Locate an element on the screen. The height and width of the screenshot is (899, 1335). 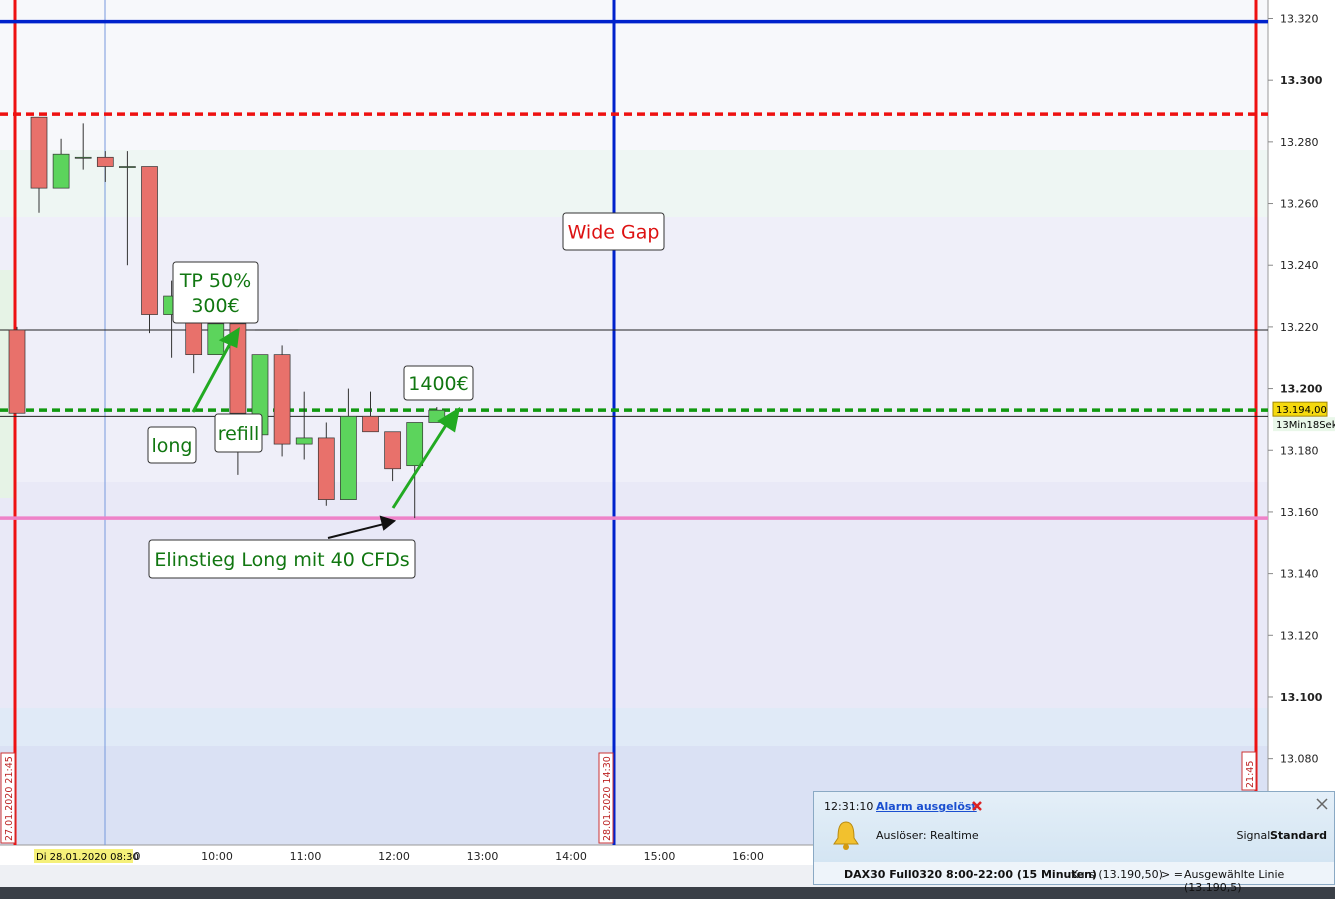
y-tick-label: 13.220 is located at coordinates (1299, 327).